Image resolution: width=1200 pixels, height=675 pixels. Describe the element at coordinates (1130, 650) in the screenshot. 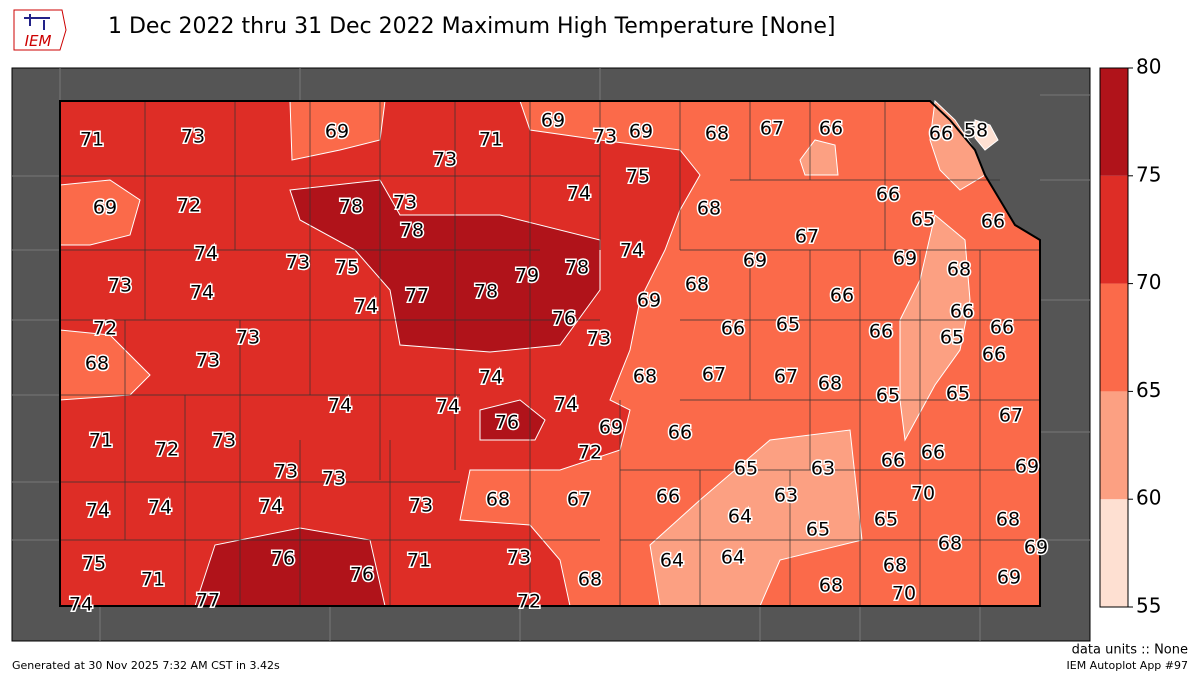

I see `units-note: data units :: None` at that location.